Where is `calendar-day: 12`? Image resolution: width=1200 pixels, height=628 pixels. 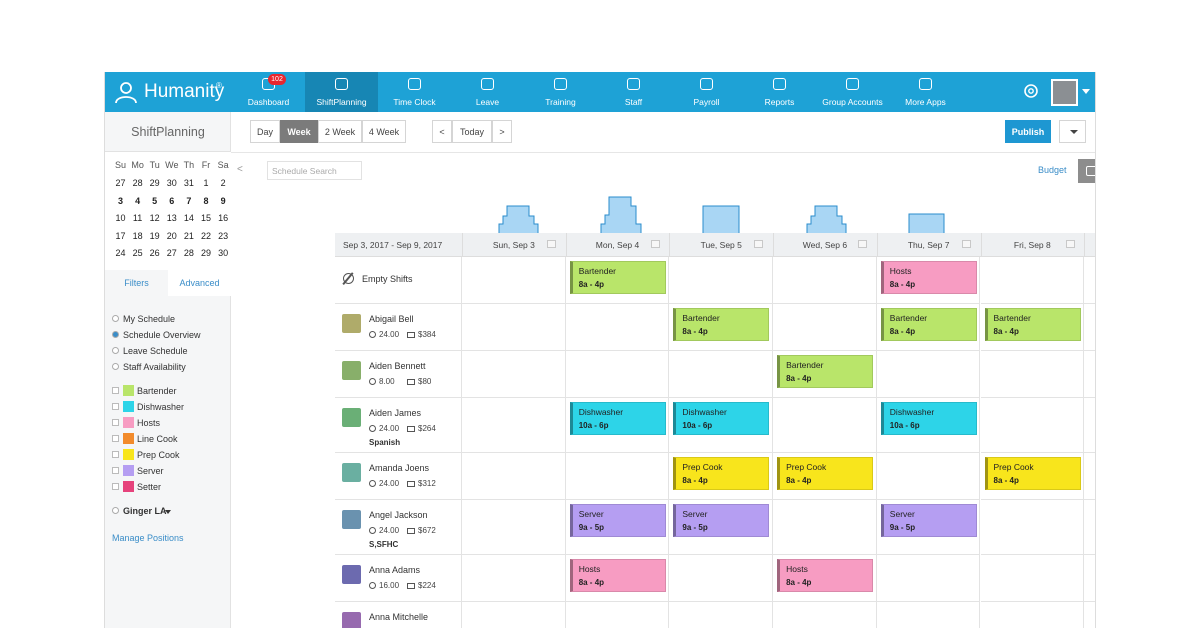 calendar-day: 12 is located at coordinates (154, 218).